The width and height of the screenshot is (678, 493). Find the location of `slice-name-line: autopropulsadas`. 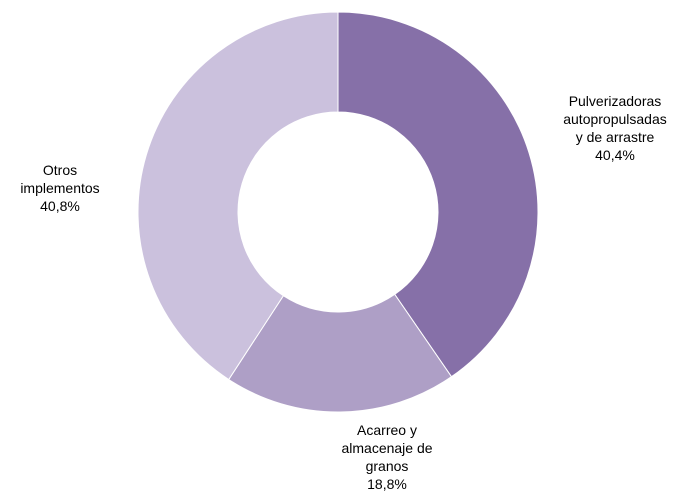

slice-name-line: autopropulsadas is located at coordinates (615, 119).